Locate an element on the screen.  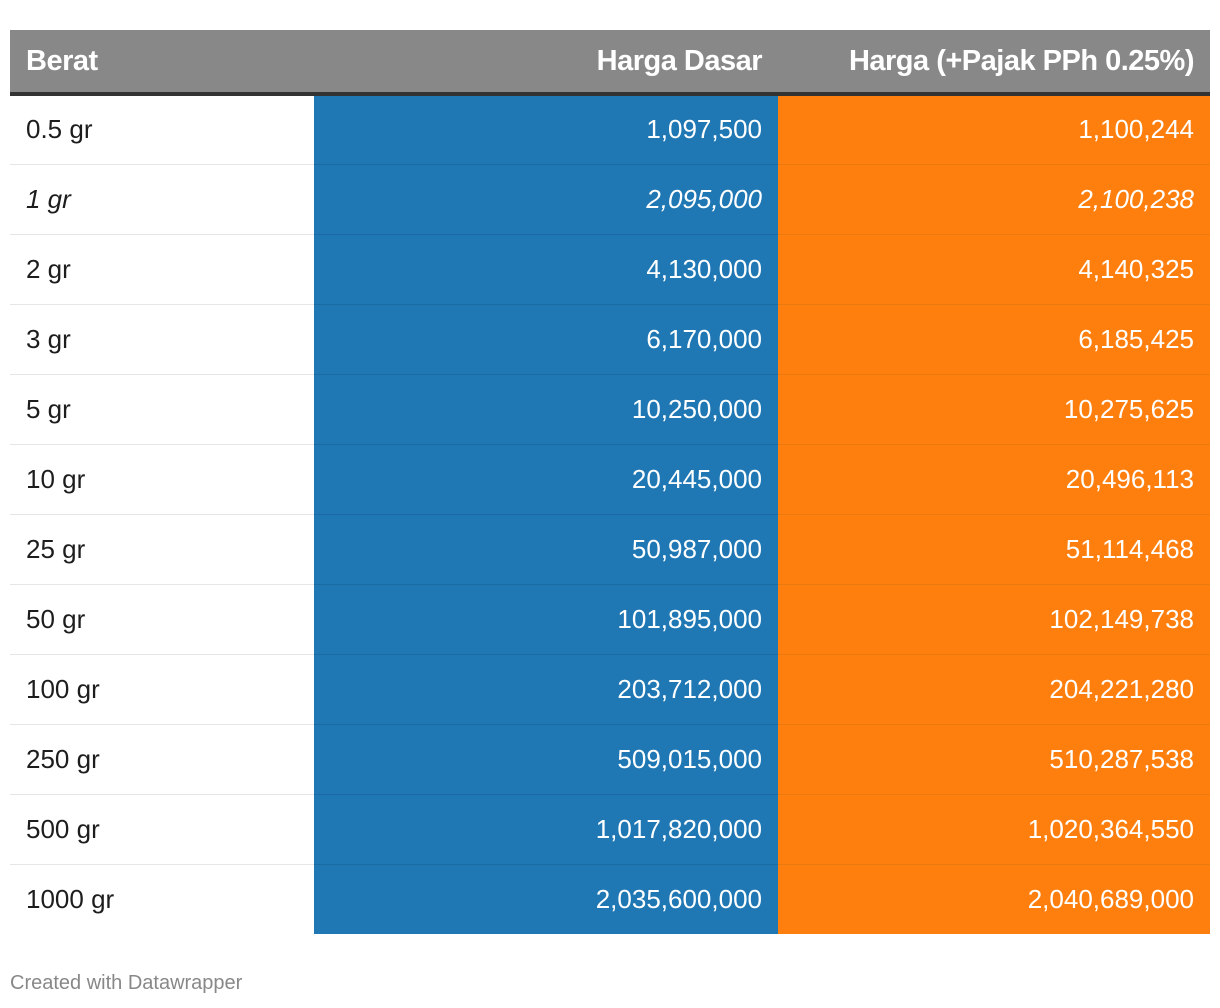
cell-weight: 10 gr is located at coordinates (162, 479).